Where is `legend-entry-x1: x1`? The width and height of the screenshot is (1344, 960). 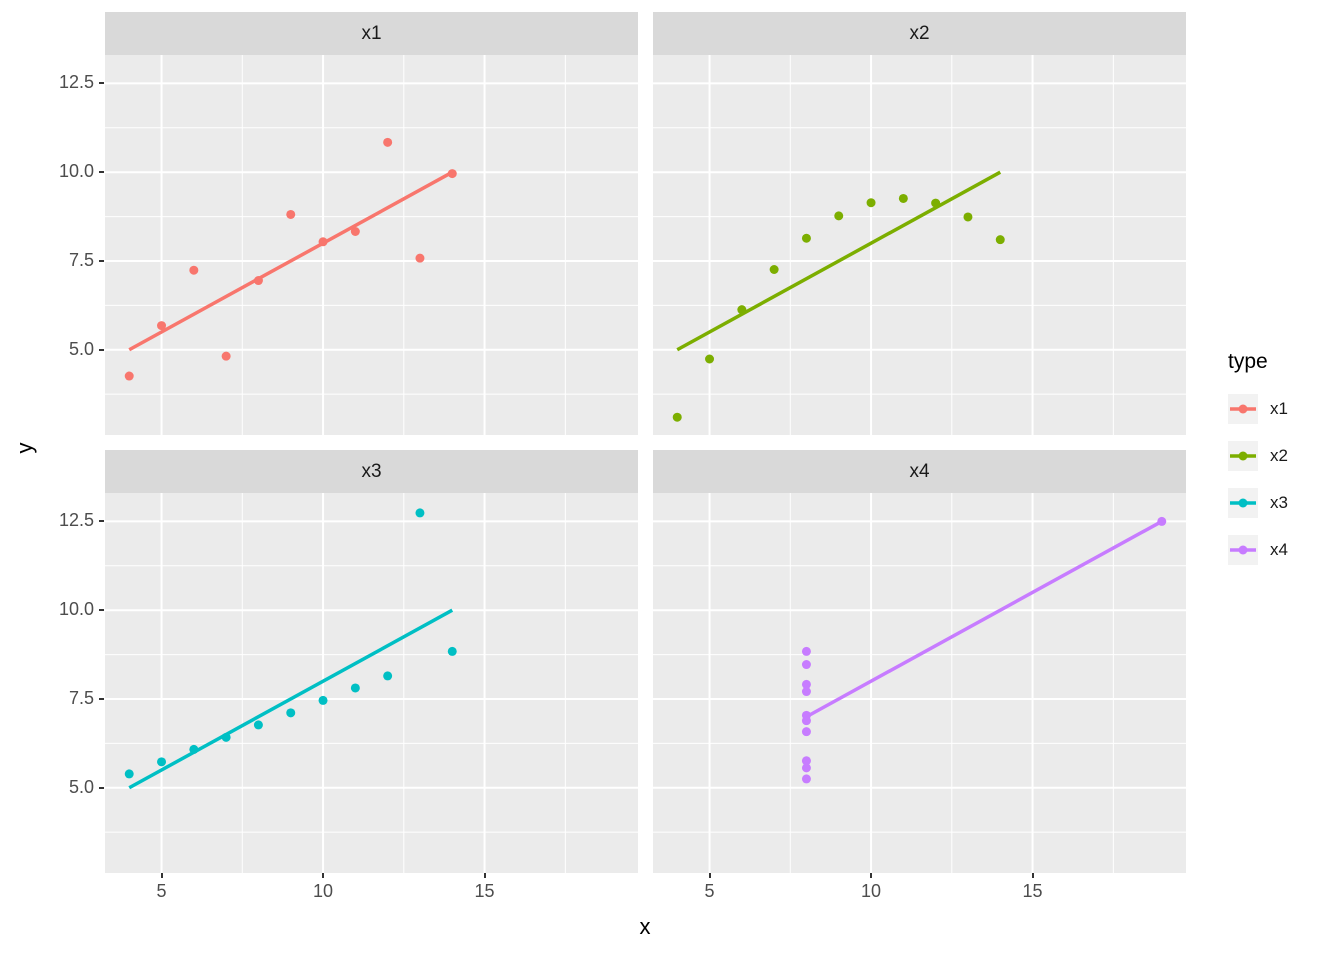
legend-entry-x1: x1 is located at coordinates (1258, 409).